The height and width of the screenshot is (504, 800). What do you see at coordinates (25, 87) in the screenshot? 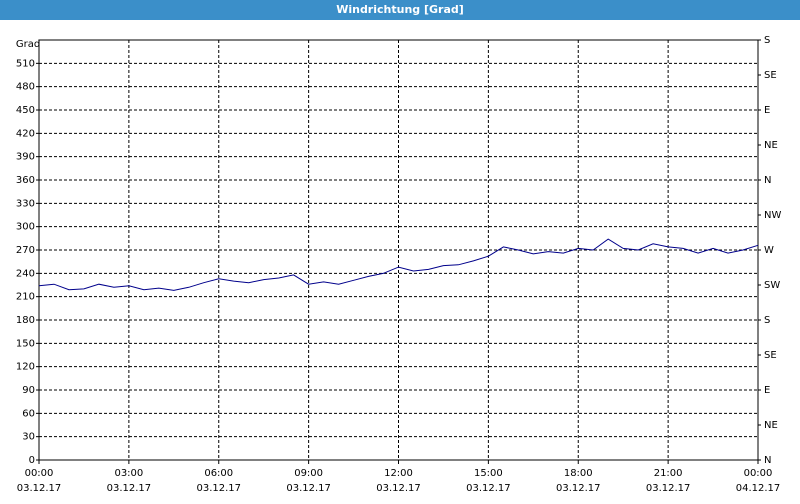
I see `y-tick-label: 480` at bounding box center [25, 87].